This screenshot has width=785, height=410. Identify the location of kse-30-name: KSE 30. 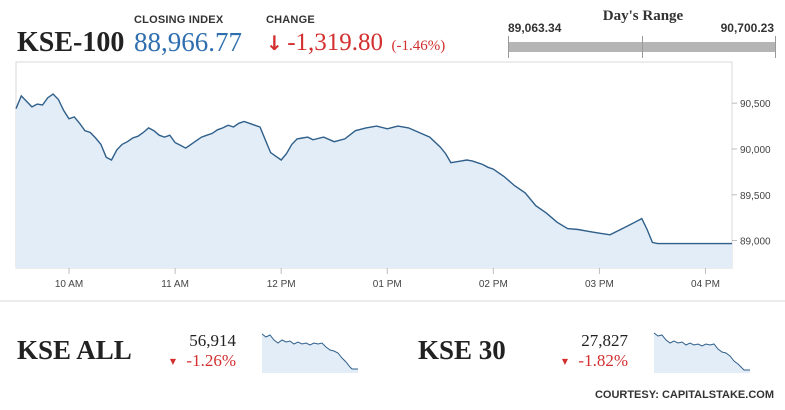
(462, 350).